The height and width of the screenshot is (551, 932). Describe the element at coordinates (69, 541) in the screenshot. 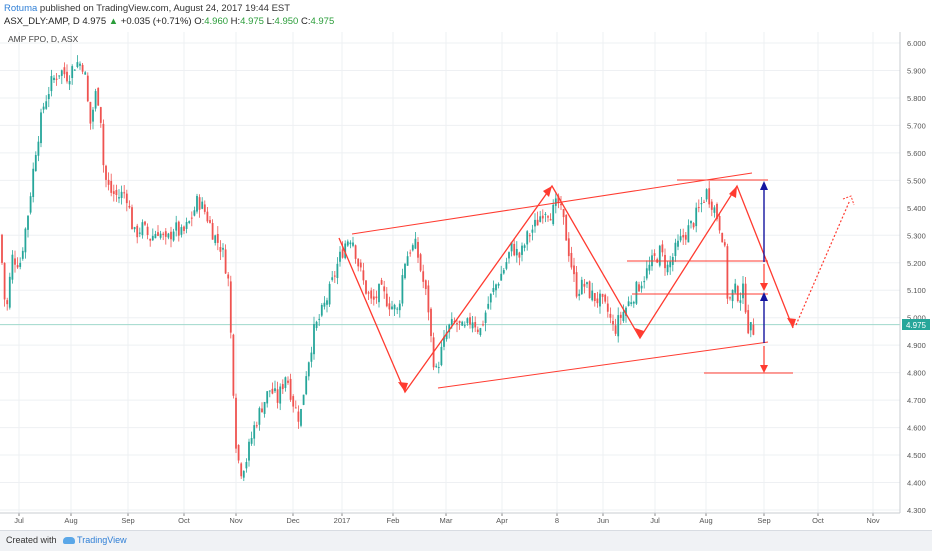

I see `tradingview-cloud-icon` at that location.